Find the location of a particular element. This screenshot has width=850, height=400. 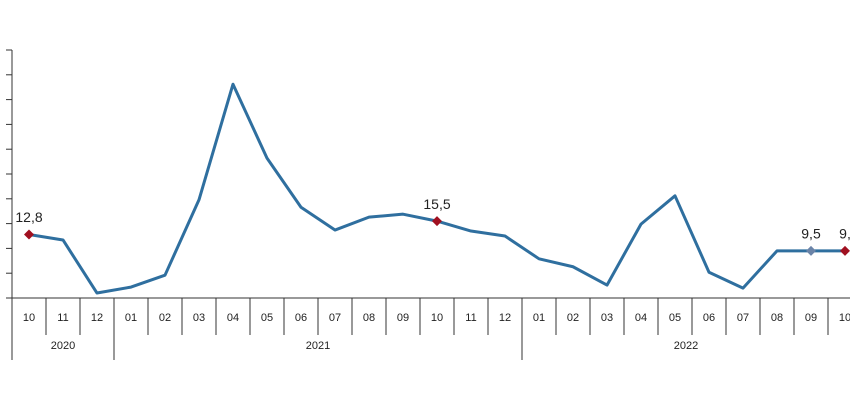

year-label: 2020 is located at coordinates (63, 346).